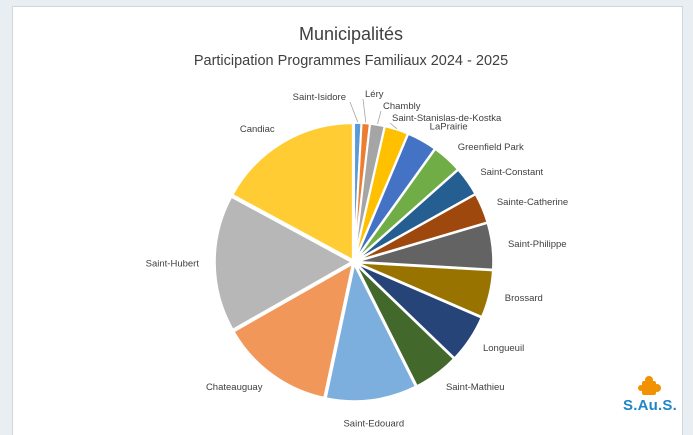 The image size is (693, 435). What do you see at coordinates (393, 126) in the screenshot?
I see `leader-line-saint-stanislas-de-kostka` at bounding box center [393, 126].